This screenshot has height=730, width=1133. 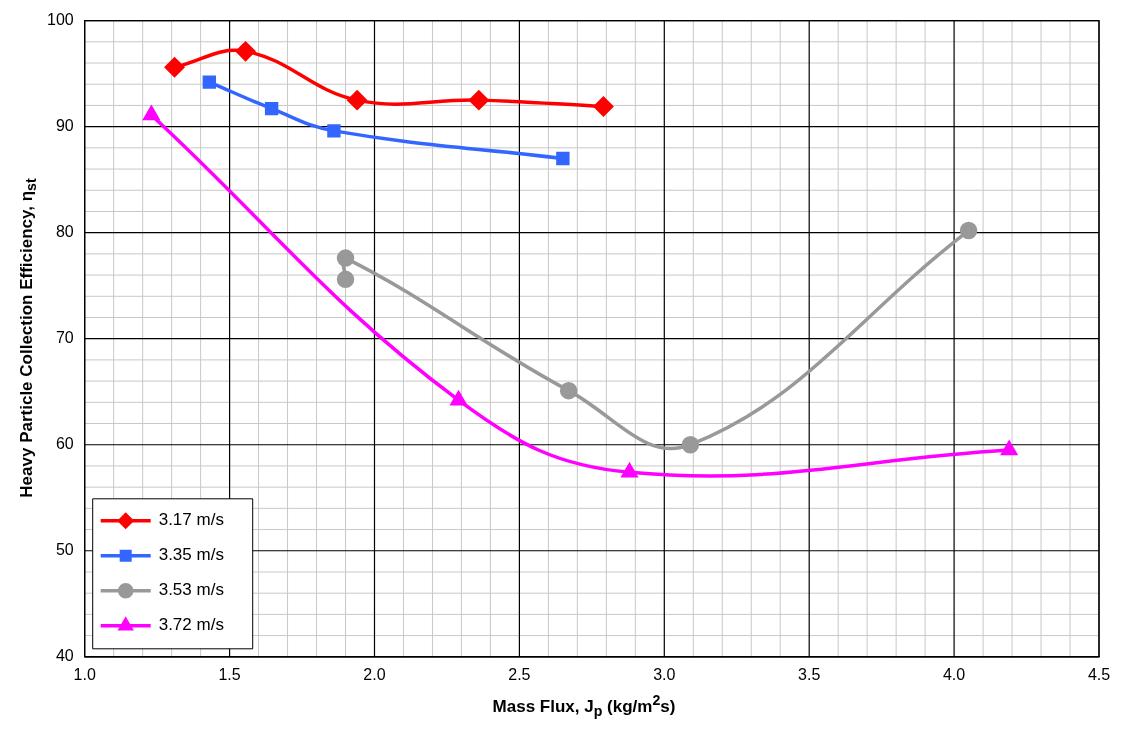 What do you see at coordinates (229, 674) in the screenshot?
I see `x-tick-label: 1.5` at bounding box center [229, 674].